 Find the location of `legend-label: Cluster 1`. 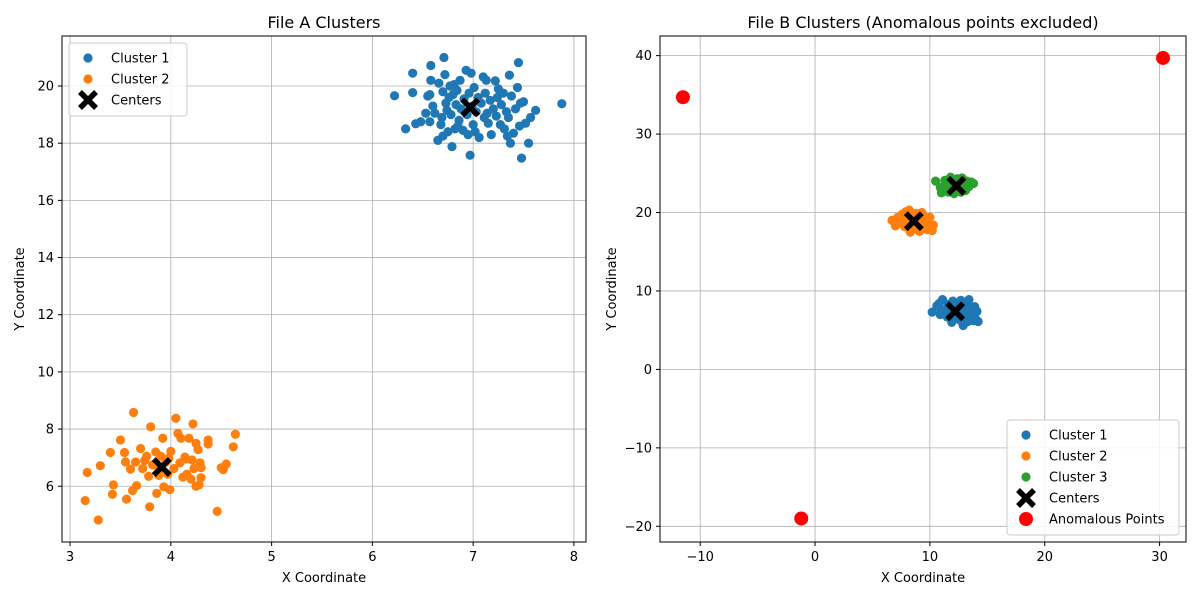

legend-label: Cluster 1 is located at coordinates (140, 59).